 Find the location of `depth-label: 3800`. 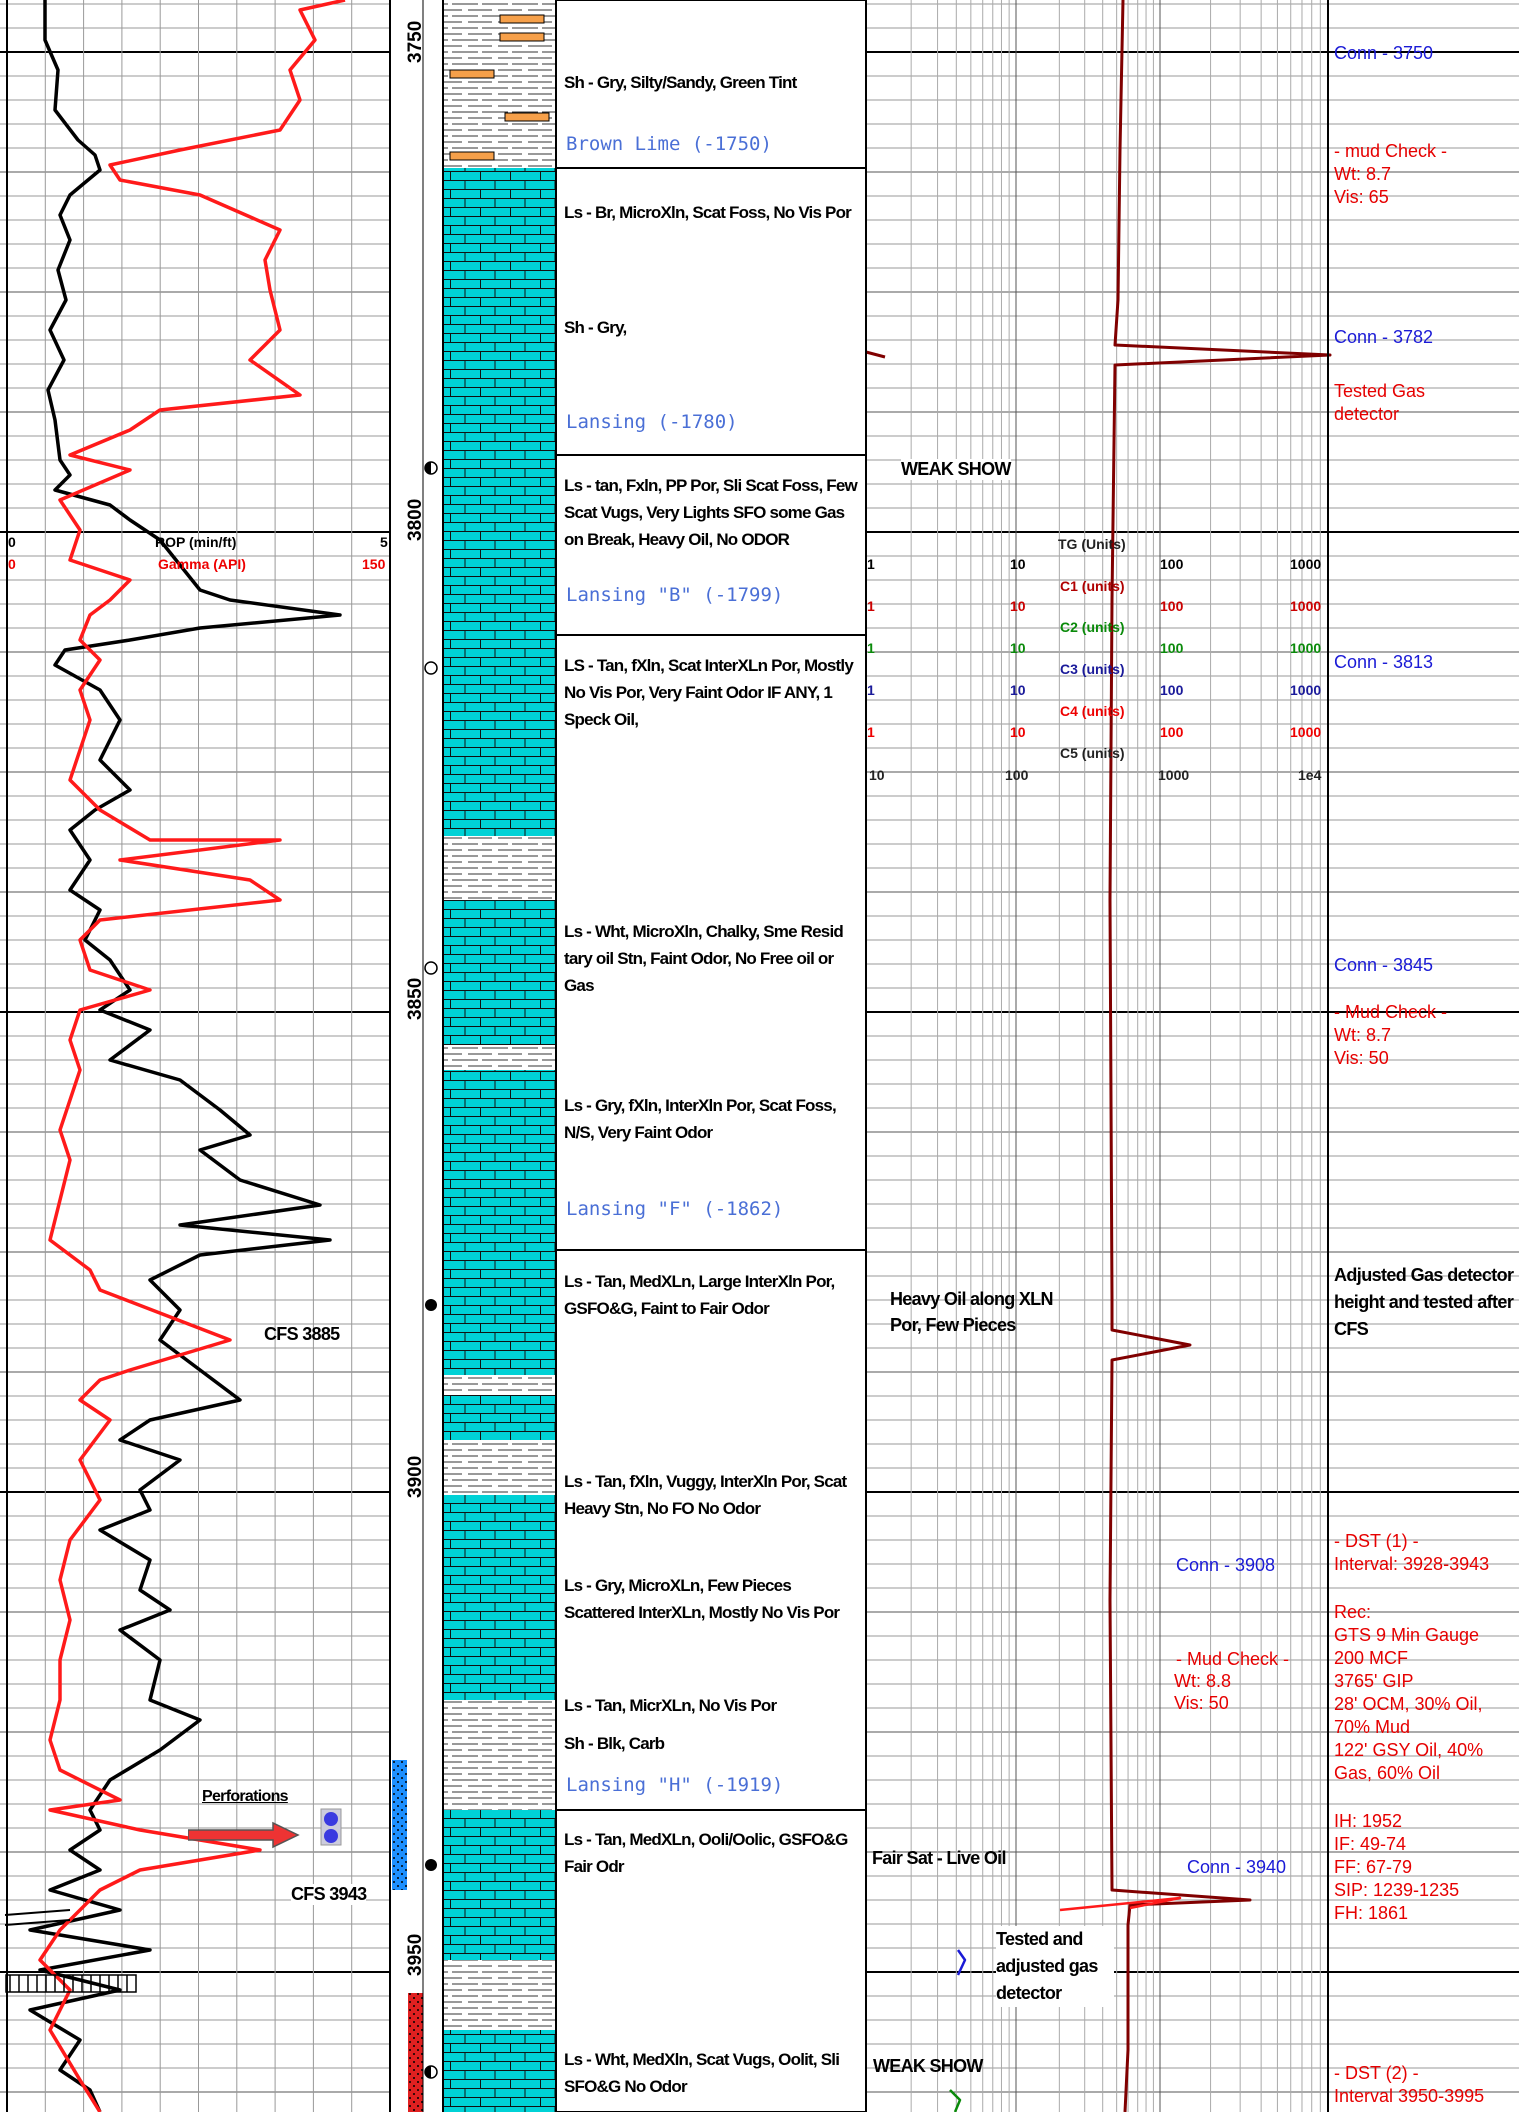

depth-label: 3800 is located at coordinates (415, 519).